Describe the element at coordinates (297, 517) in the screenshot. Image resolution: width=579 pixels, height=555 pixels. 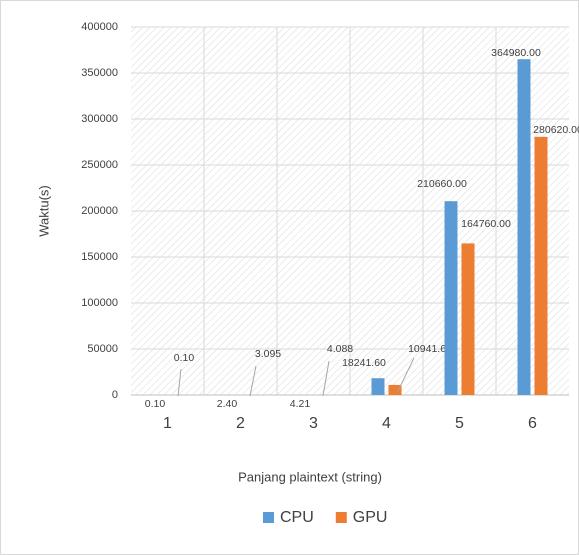
I see `legend-label: CPU` at that location.